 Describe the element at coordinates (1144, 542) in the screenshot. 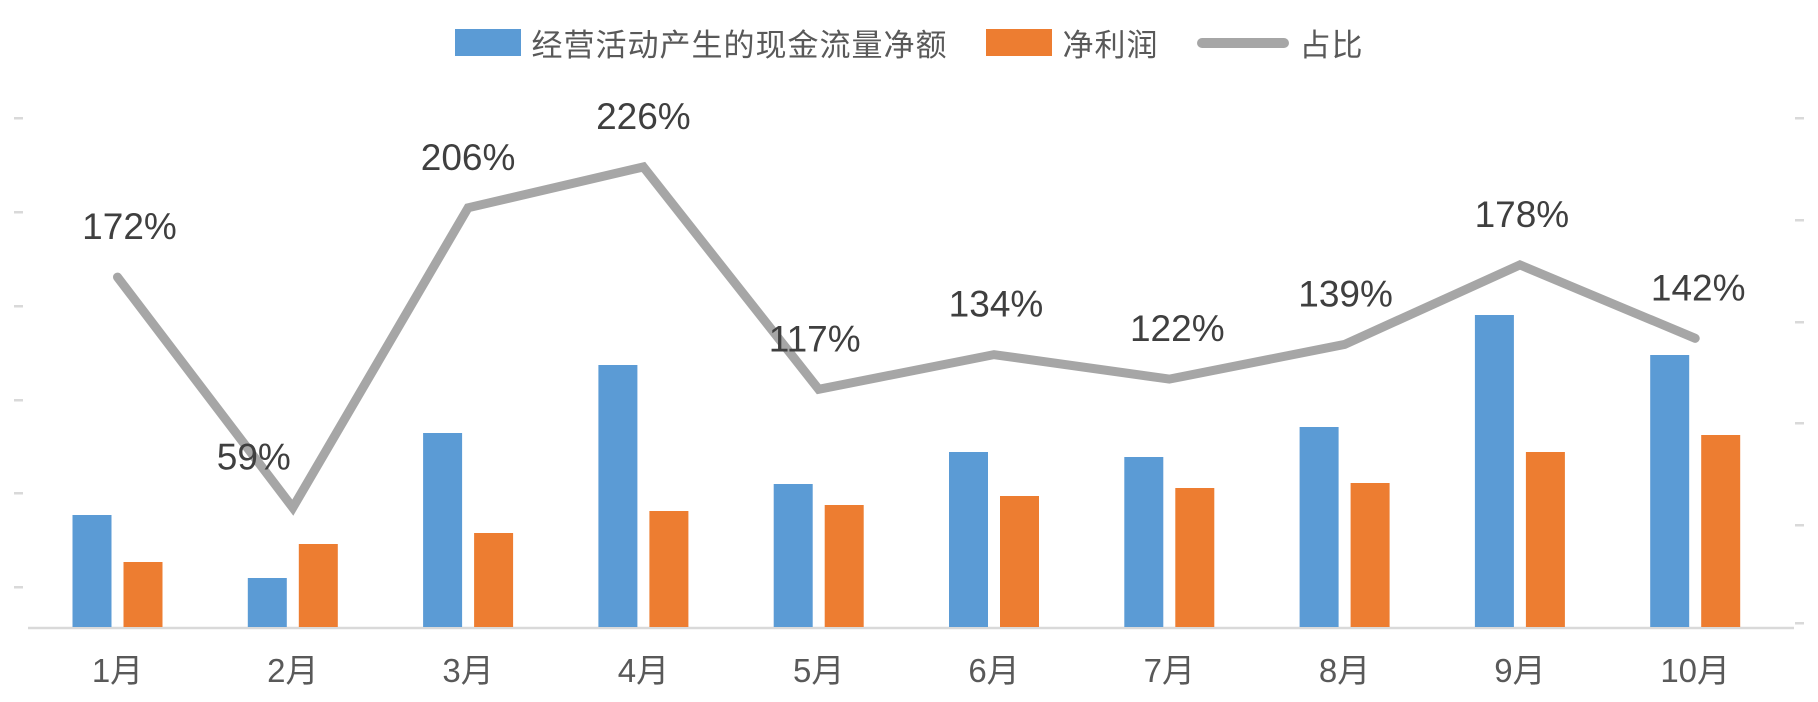

I see `bar-operating-cashflow-7月` at that location.